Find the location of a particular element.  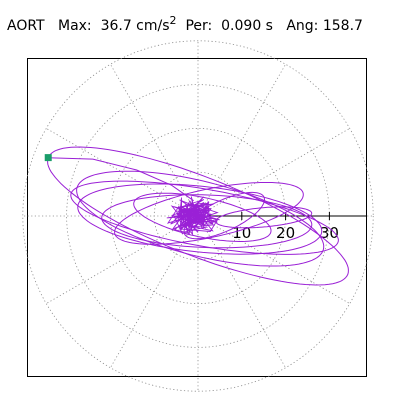

x-axis: 10 20 30 is located at coordinates (282, 227).